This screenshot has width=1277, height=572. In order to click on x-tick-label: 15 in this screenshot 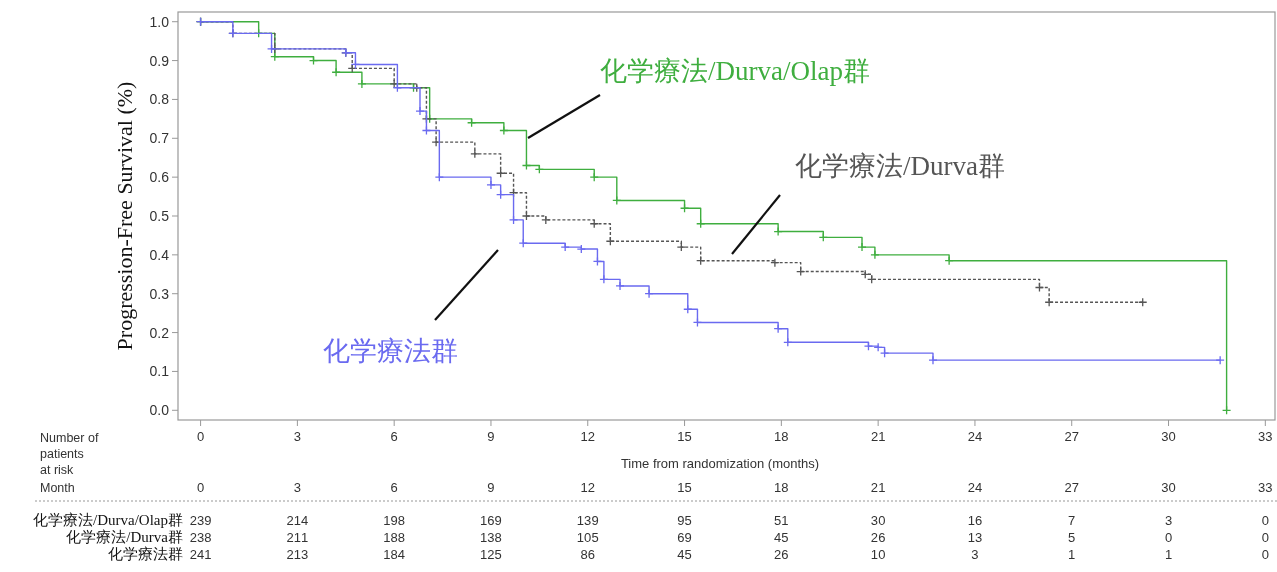, I will do `click(684, 436)`.